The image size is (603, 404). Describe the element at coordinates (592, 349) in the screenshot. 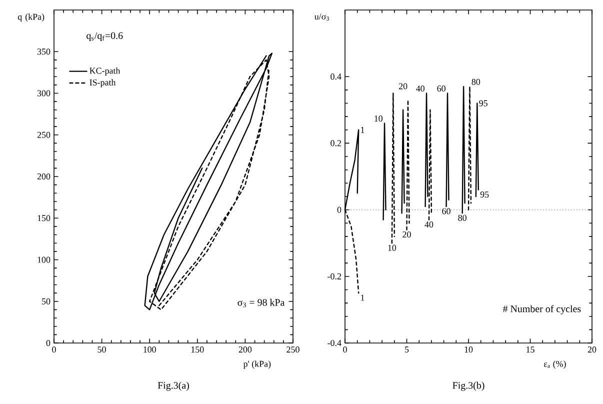

I see `x-tick-label: 20` at that location.